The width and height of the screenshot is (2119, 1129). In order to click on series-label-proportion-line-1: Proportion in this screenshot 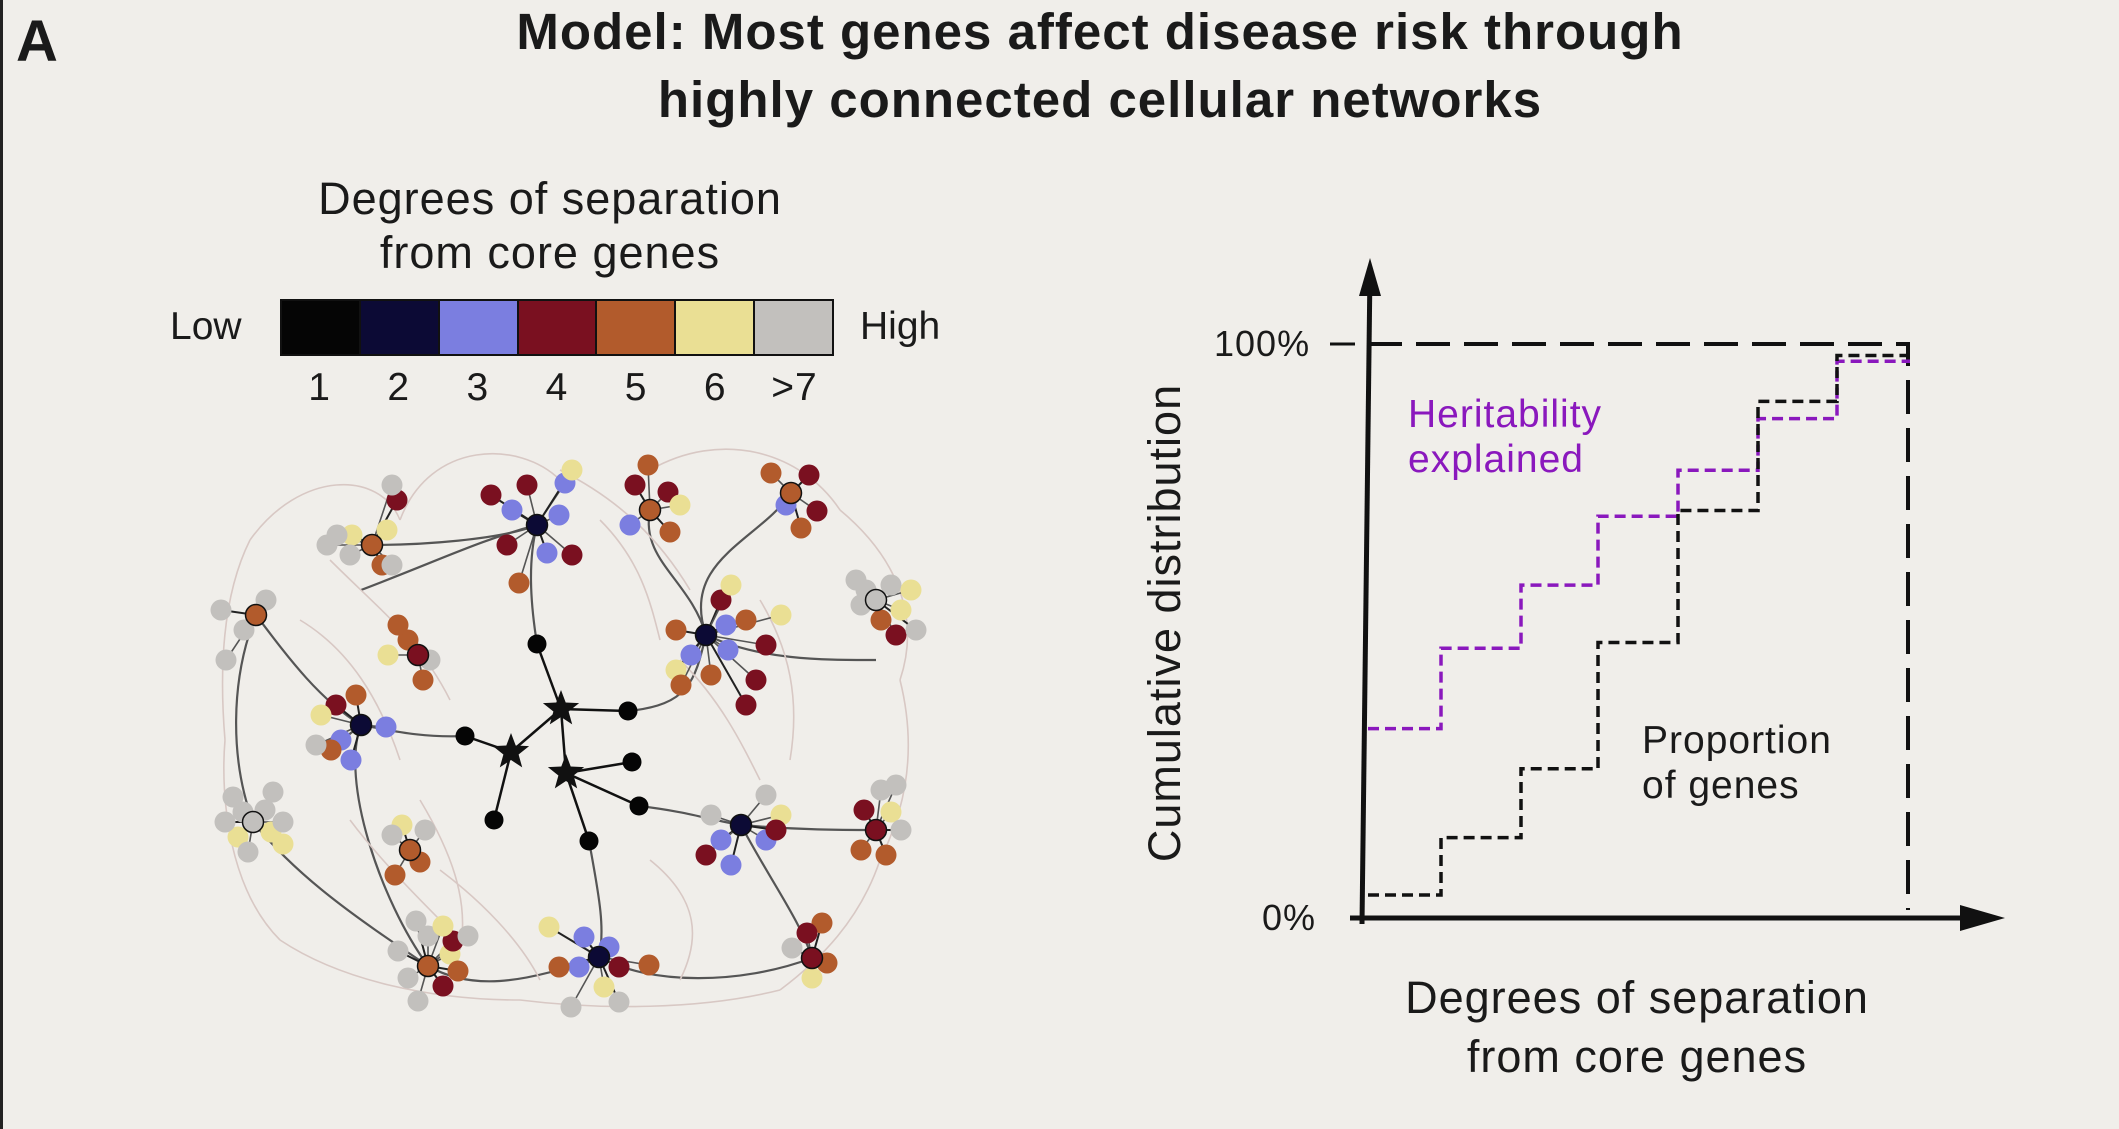, I will do `click(1737, 740)`.